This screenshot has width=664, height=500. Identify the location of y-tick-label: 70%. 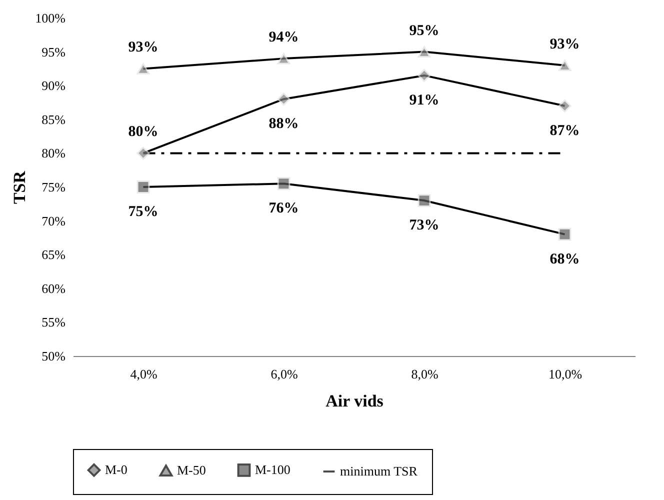
(54, 220).